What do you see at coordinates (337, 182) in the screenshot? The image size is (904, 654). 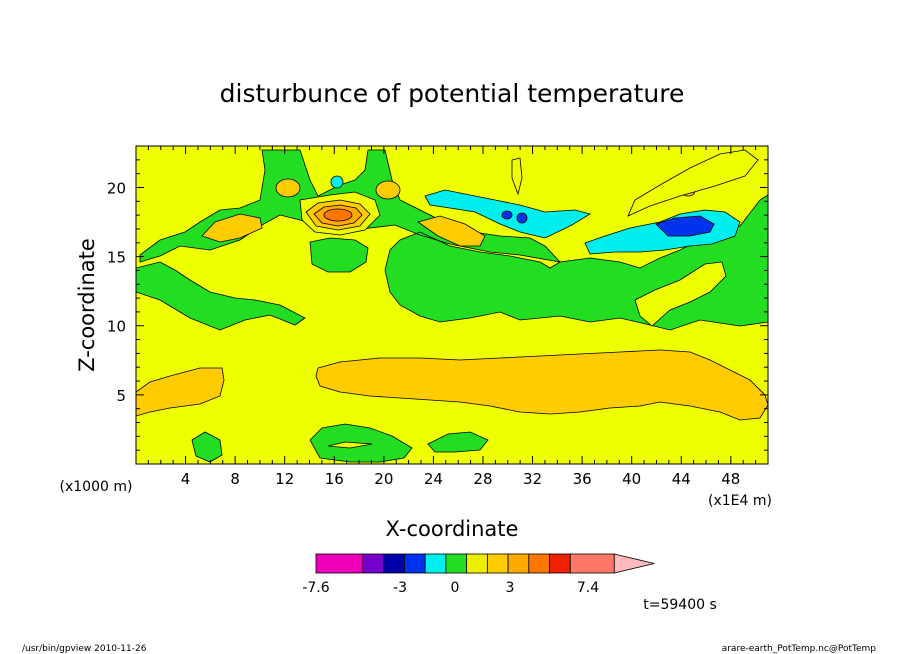 I see `cyan-dot-top` at bounding box center [337, 182].